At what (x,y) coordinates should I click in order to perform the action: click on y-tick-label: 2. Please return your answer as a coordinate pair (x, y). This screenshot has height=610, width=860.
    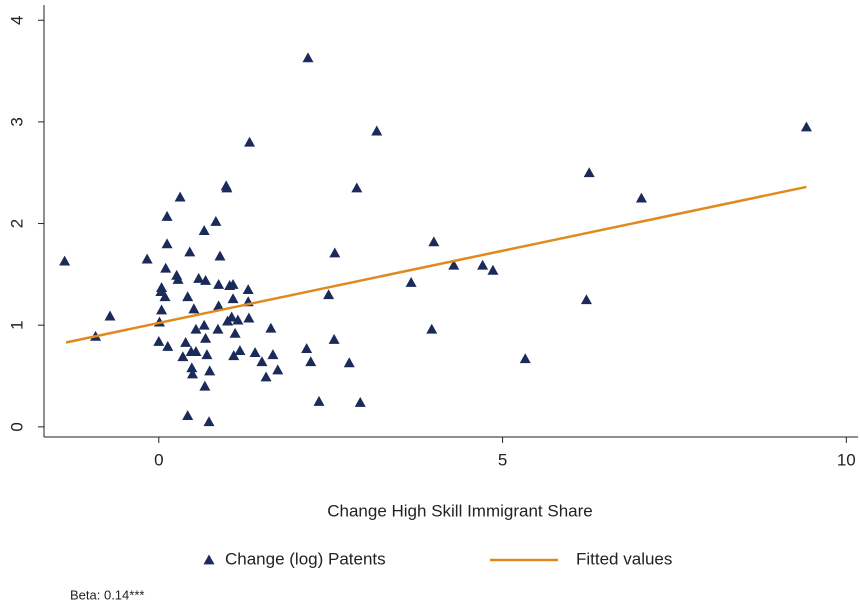
    Looking at the image, I should click on (16, 223).